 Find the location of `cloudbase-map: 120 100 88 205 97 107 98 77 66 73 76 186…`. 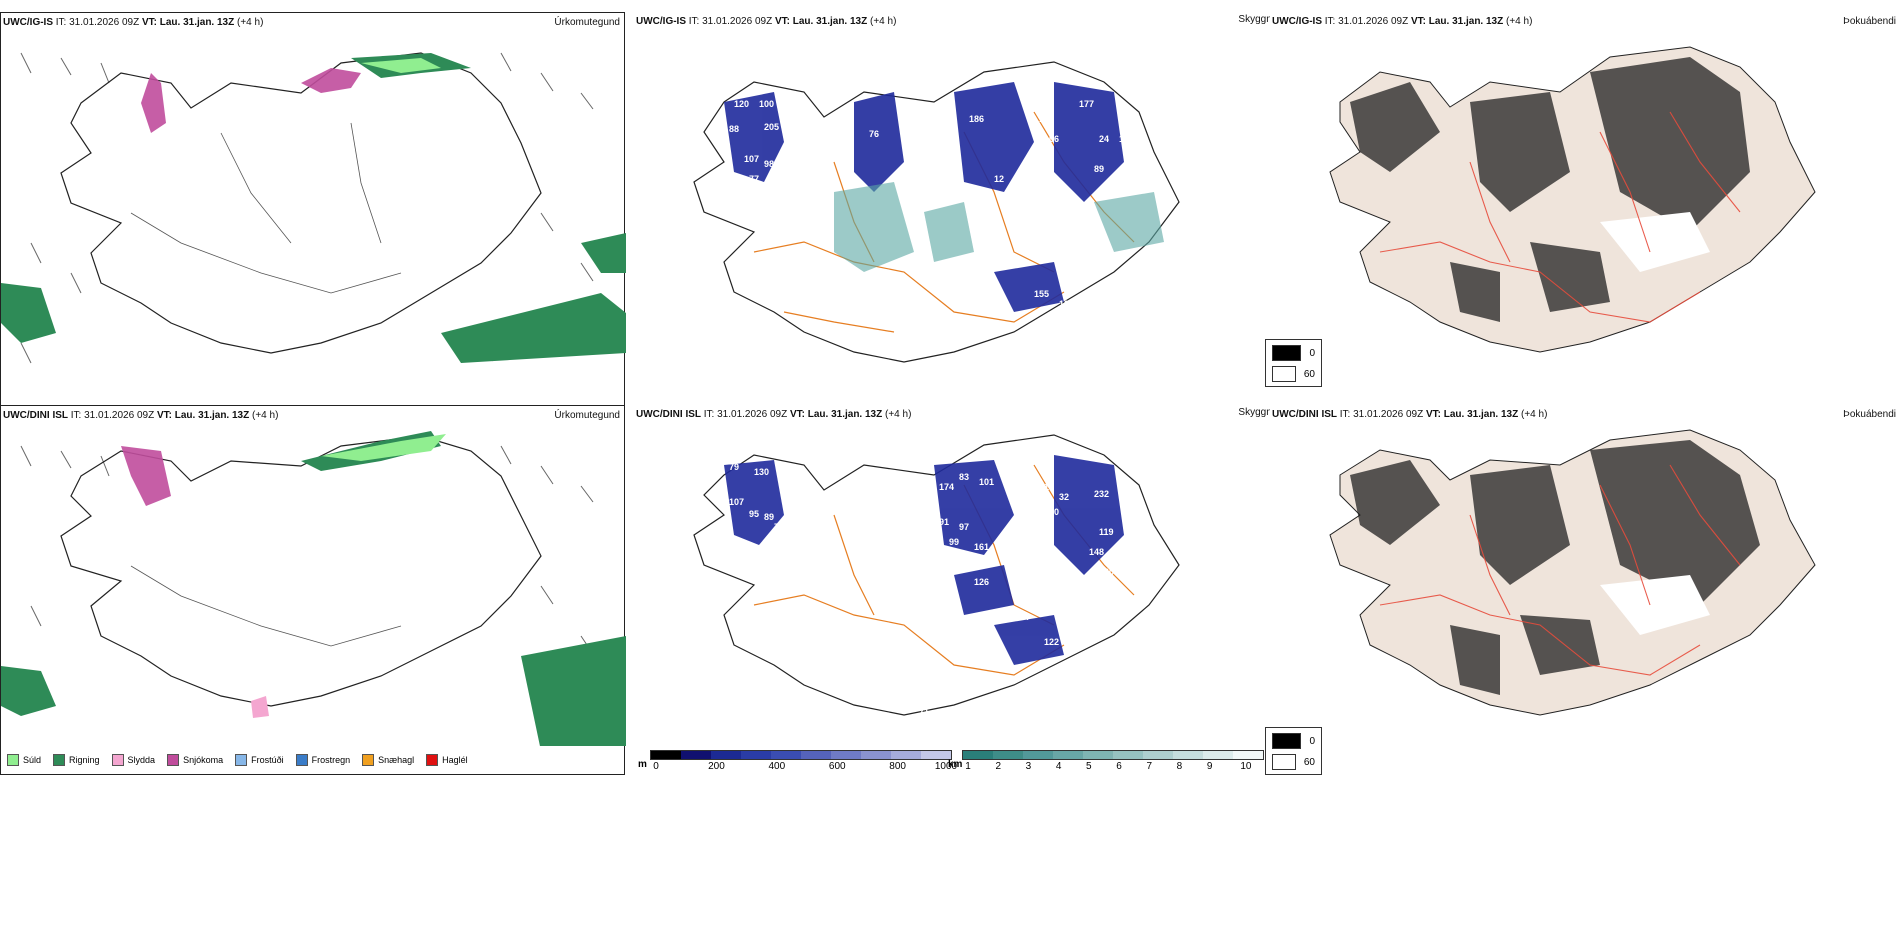

cloudbase-map: 120 100 88 205 97 107 98 77 66 73 76 186… is located at coordinates (936, 232).